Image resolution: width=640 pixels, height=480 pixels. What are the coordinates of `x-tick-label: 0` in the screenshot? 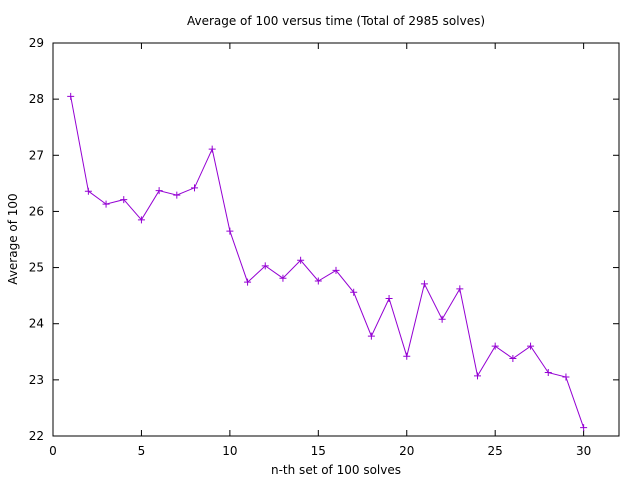 It's located at (53, 451).